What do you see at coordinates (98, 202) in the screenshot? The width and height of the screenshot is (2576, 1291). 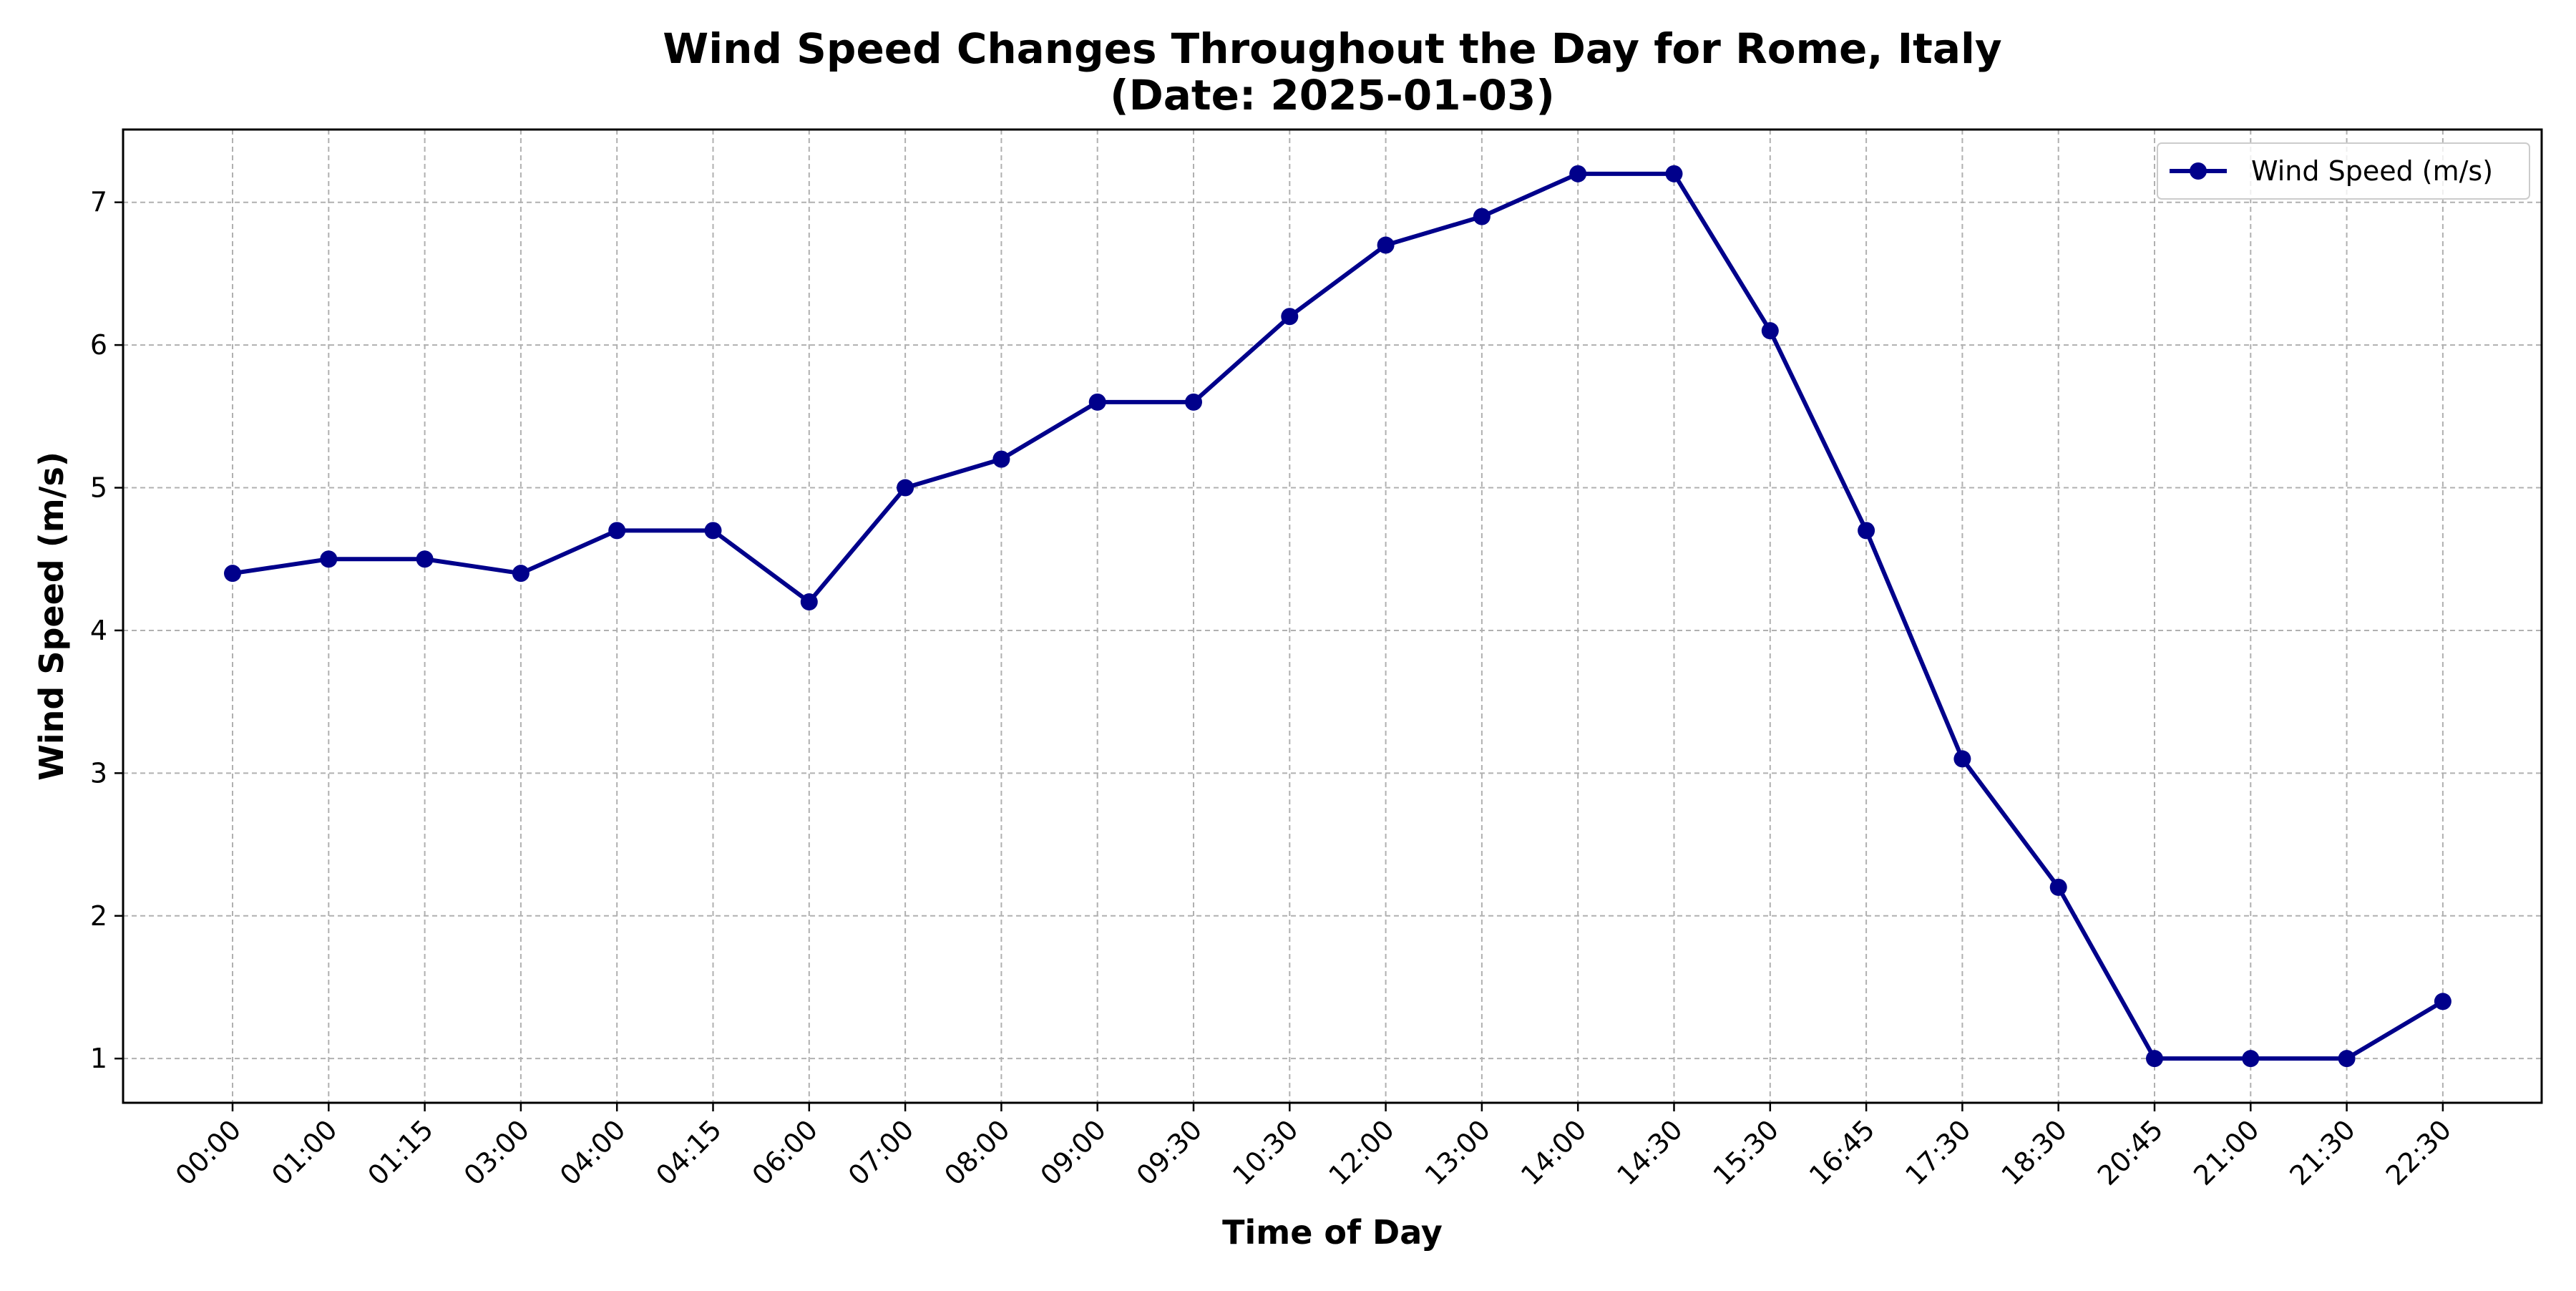 I see `y-tick-label: 7` at bounding box center [98, 202].